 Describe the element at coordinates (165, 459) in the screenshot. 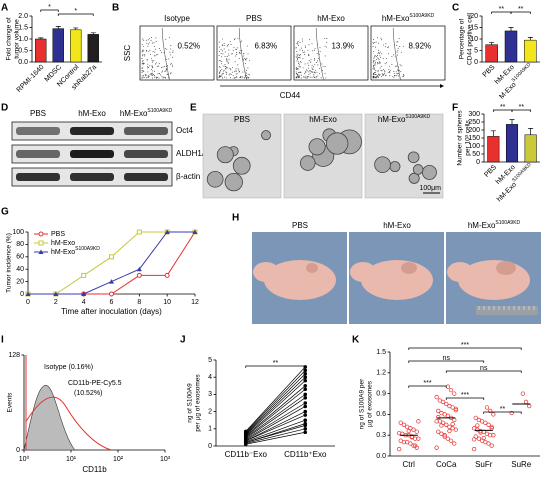

I see `x-tick-label: 10³` at that location.